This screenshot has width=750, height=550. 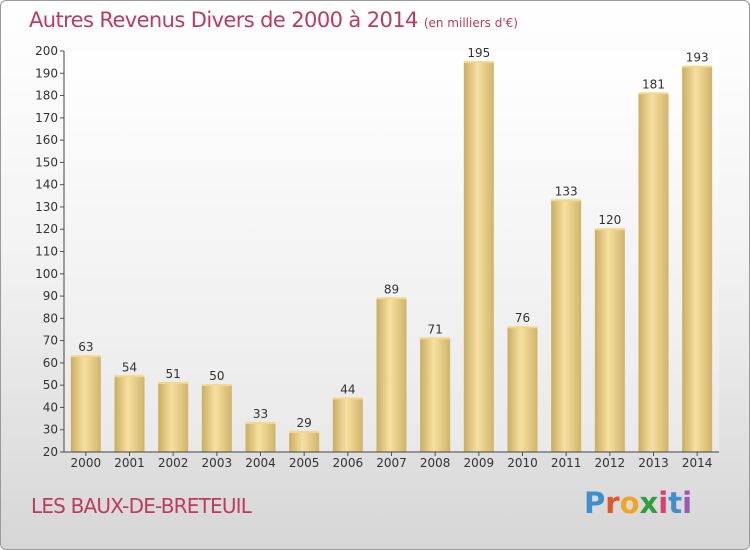 I want to click on y-tick-label: 120, so click(x=46, y=229).